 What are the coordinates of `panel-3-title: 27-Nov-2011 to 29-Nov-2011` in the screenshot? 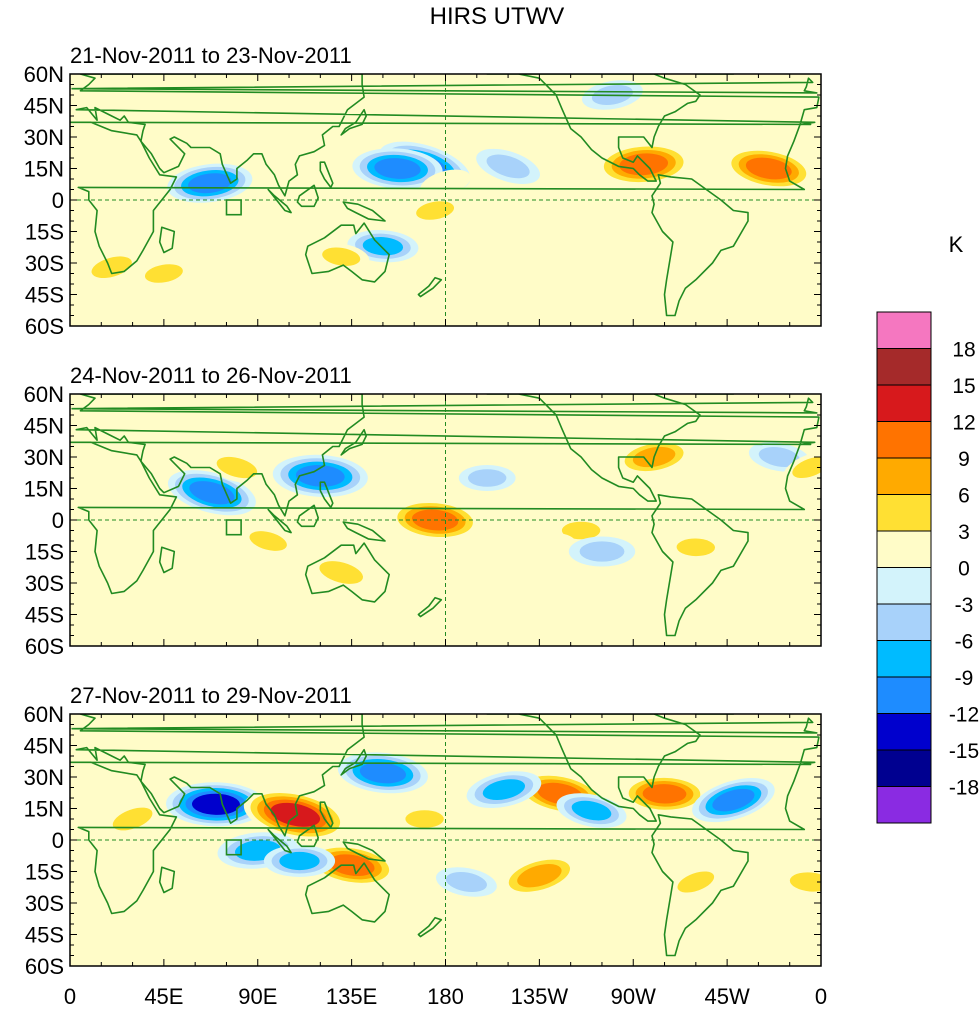 It's located at (211, 695).